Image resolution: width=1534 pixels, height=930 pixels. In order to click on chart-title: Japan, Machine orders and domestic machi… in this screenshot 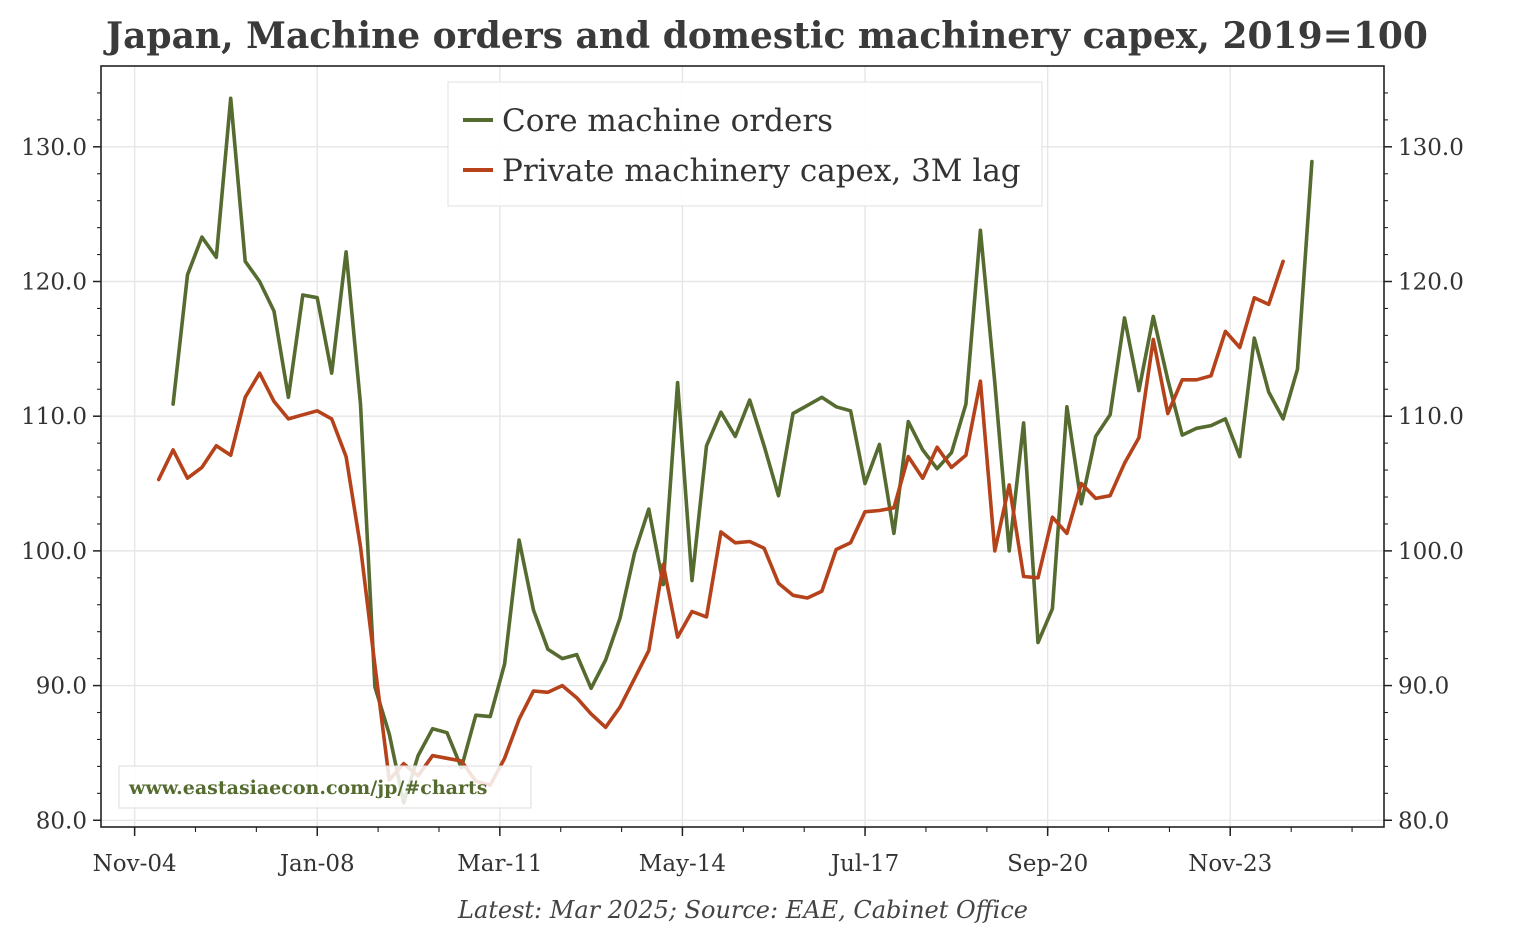, I will do `click(765, 36)`.